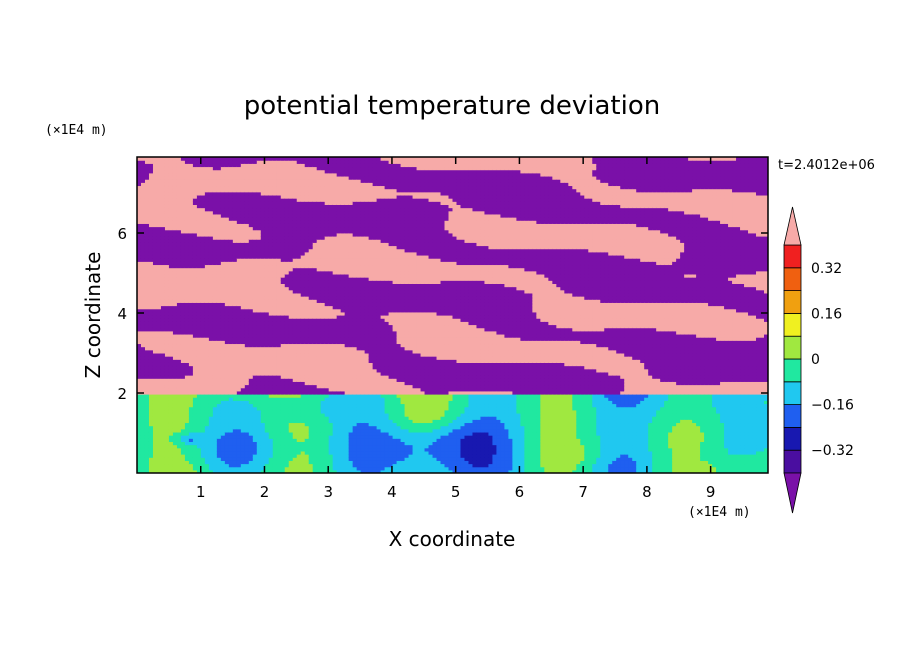 The height and width of the screenshot is (654, 904). Describe the element at coordinates (265, 492) in the screenshot. I see `x-tick-label: 2` at that location.